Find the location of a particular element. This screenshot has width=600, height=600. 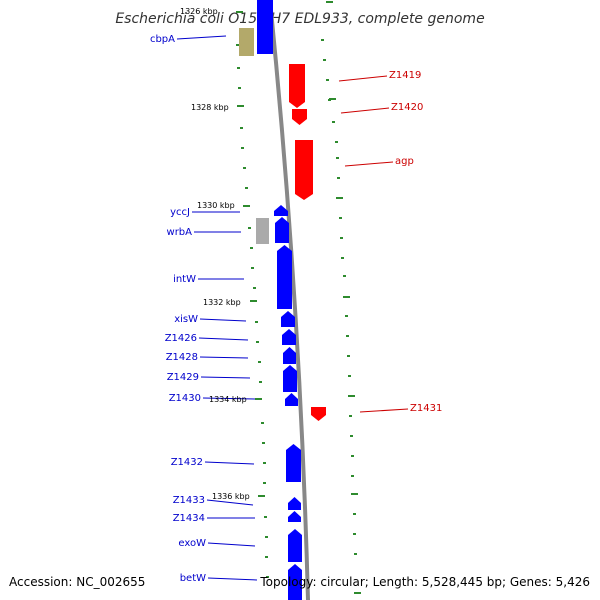

gene-feature is located at coordinates (295, 595).